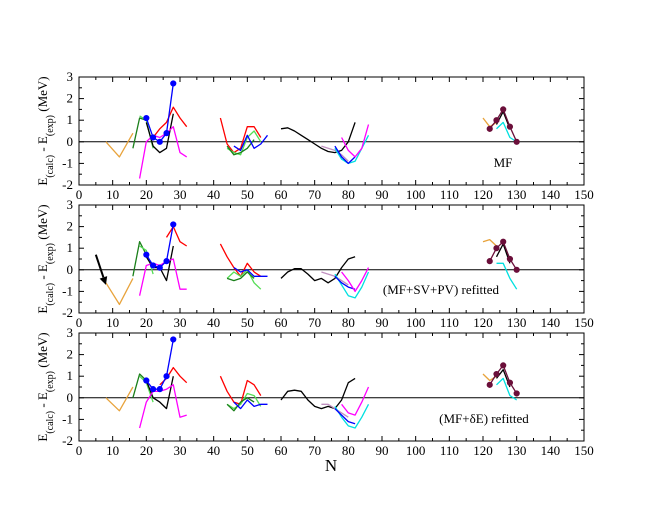  Describe the element at coordinates (441, 289) in the screenshot. I see `panel-annotation: (MF+SV+PV) refitted` at that location.